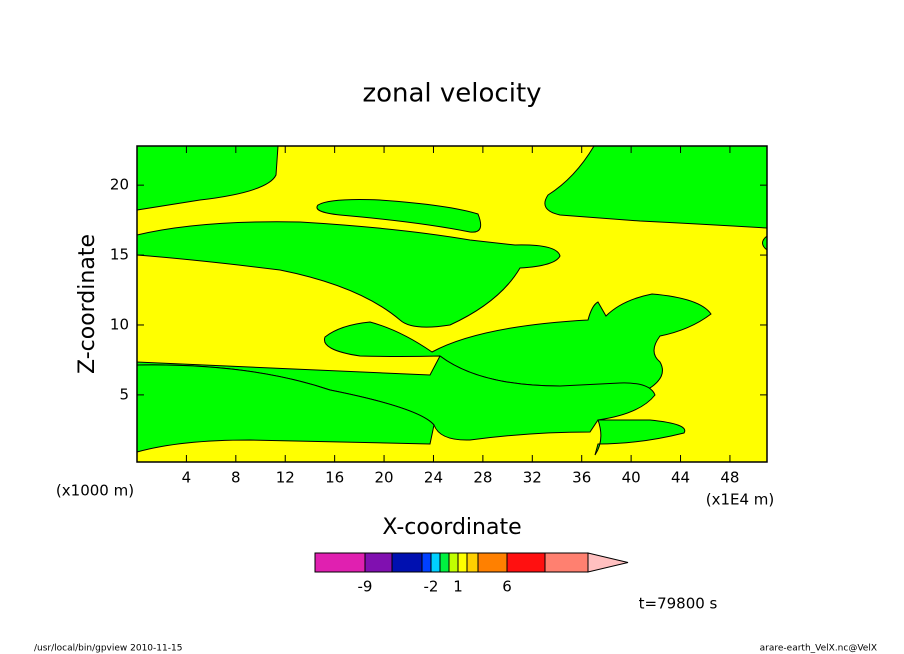  I want to click on footer-right: arare-earth_VelX.nc@VelX, so click(818, 649).